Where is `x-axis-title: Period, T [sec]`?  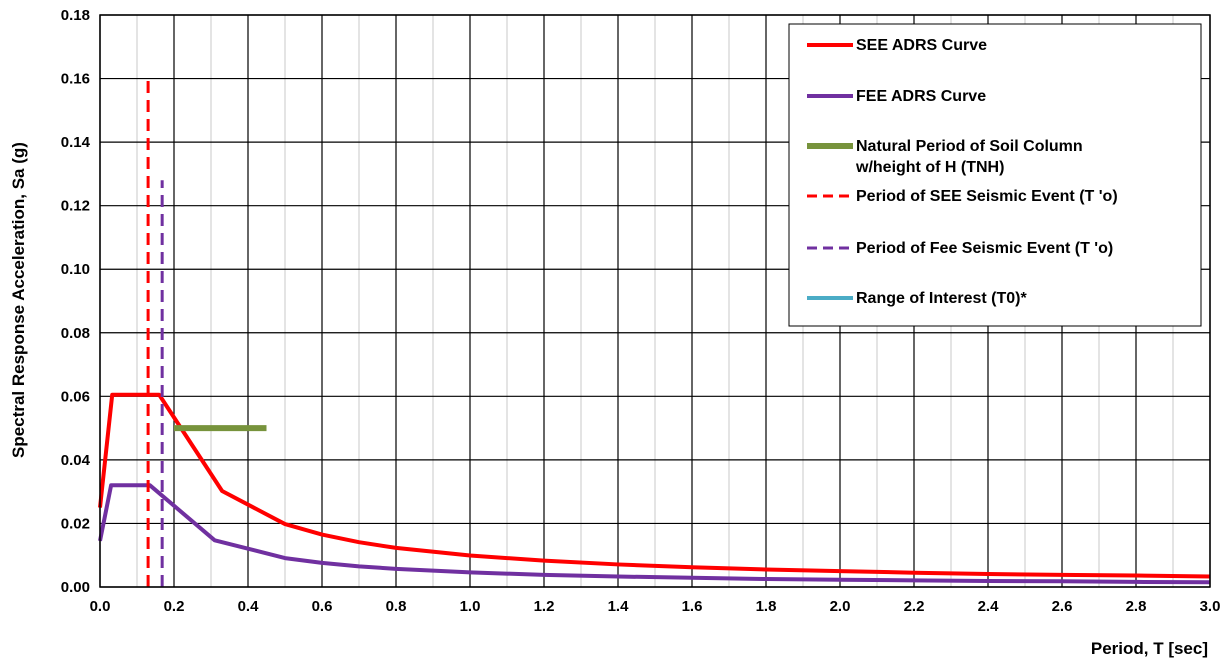
x-axis-title: Period, T [sec] is located at coordinates (1149, 648).